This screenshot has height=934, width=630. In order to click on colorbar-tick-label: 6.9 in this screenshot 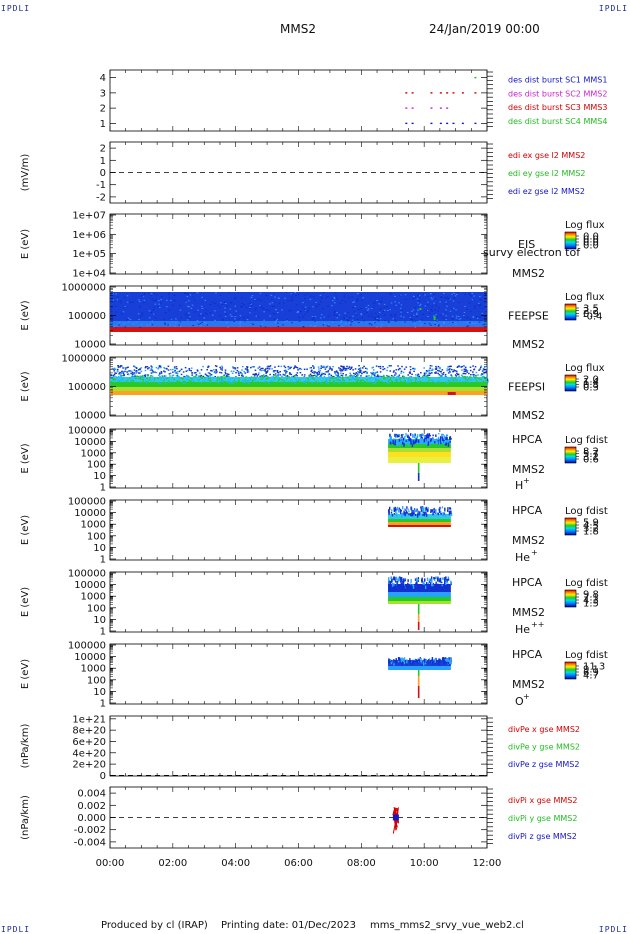, I will do `click(591, 673)`.